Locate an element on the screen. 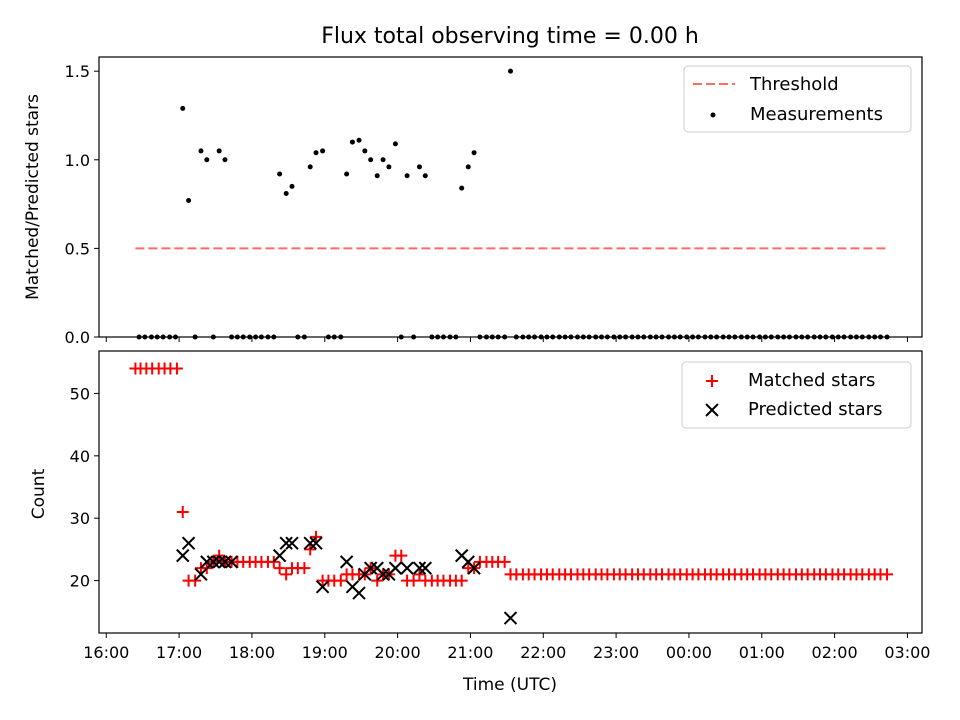  top-y-axis-label: Matched/Predicted stars is located at coordinates (33, 197).